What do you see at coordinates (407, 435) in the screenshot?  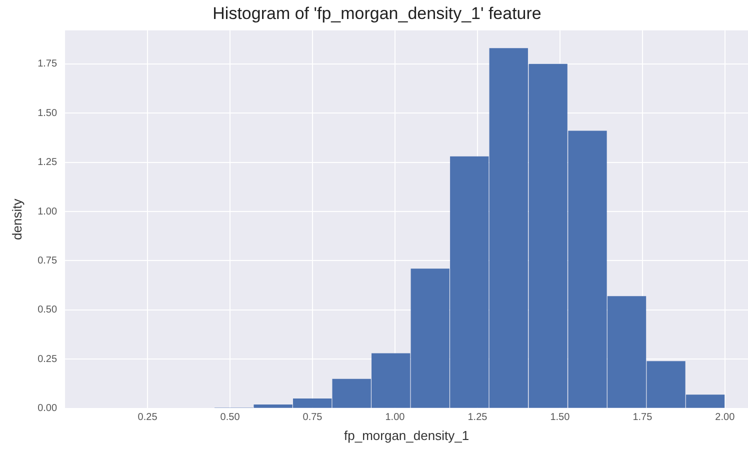 I see `x-axis-title: fp_morgan_density_1` at bounding box center [407, 435].